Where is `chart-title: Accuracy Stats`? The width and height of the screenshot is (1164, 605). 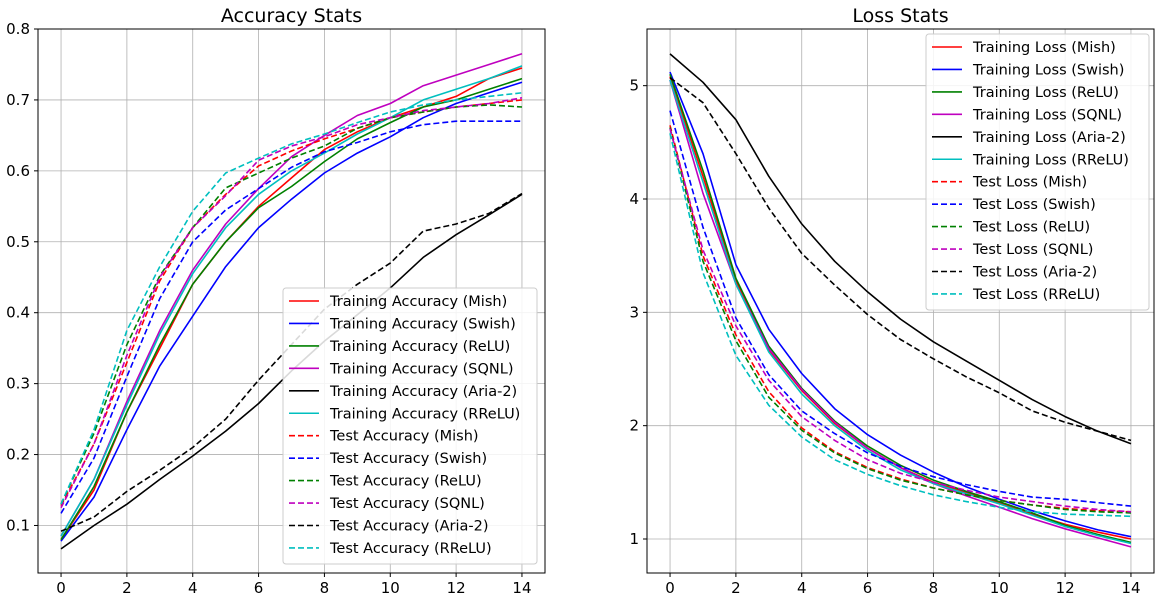 chart-title: Accuracy Stats is located at coordinates (291, 16).